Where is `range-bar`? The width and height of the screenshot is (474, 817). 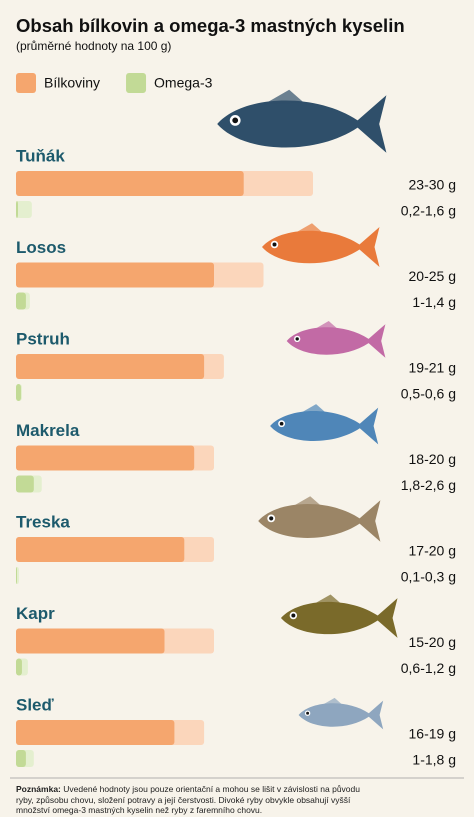
range-bar is located at coordinates (24, 209).